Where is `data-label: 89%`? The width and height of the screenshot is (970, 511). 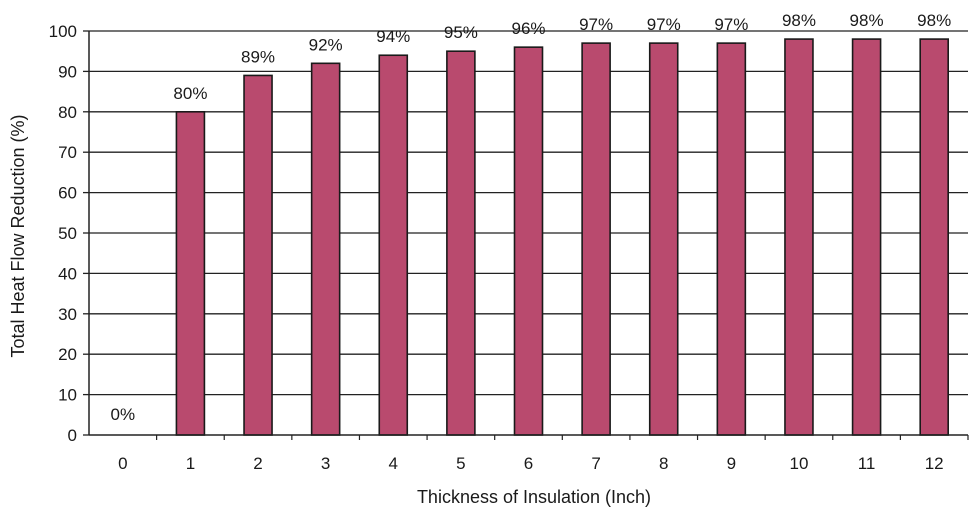 data-label: 89% is located at coordinates (258, 56).